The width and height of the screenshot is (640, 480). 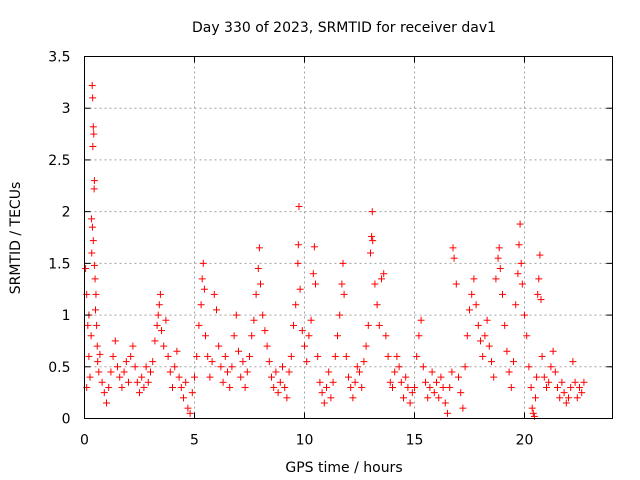 I want to click on x-tick-label: 5, so click(x=194, y=441).